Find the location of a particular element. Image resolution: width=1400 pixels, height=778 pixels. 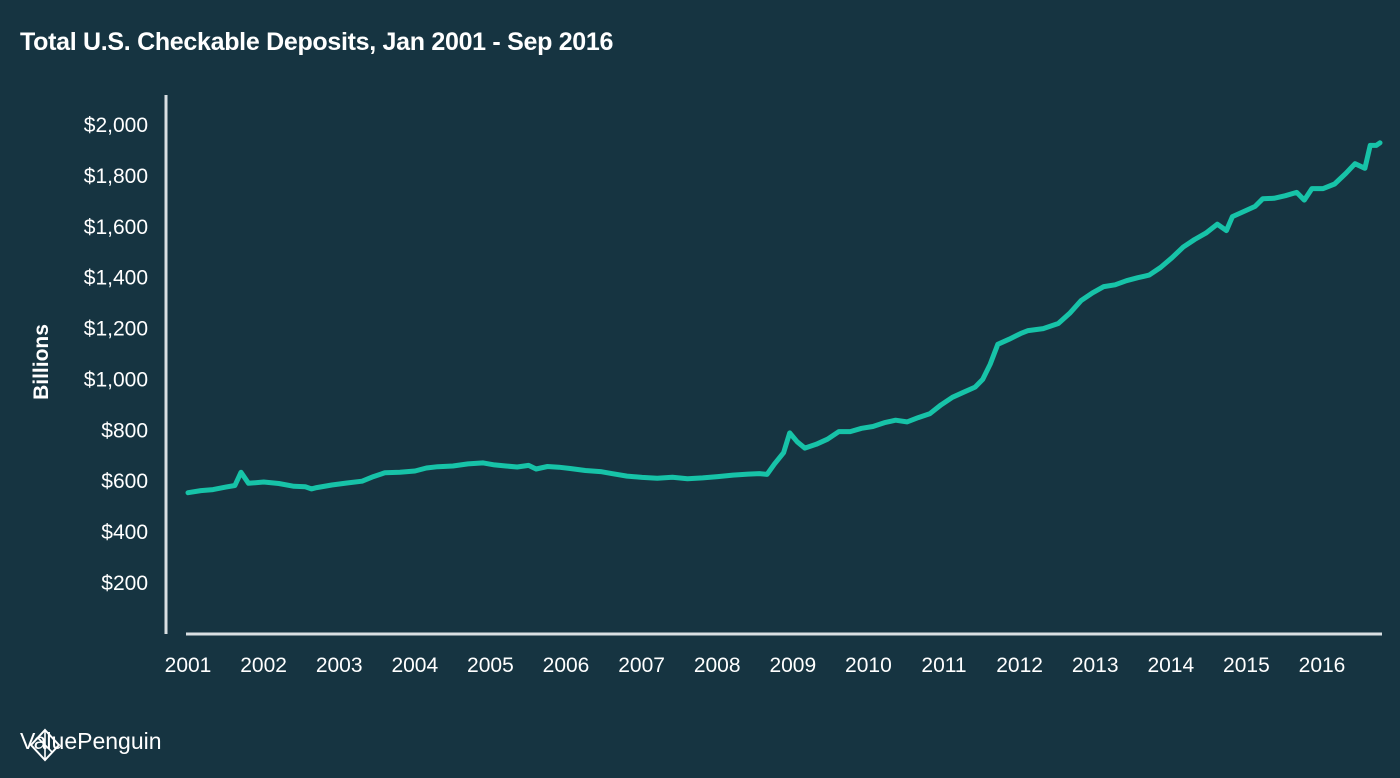

brand-footer: ValuePenguin is located at coordinates (91, 745).